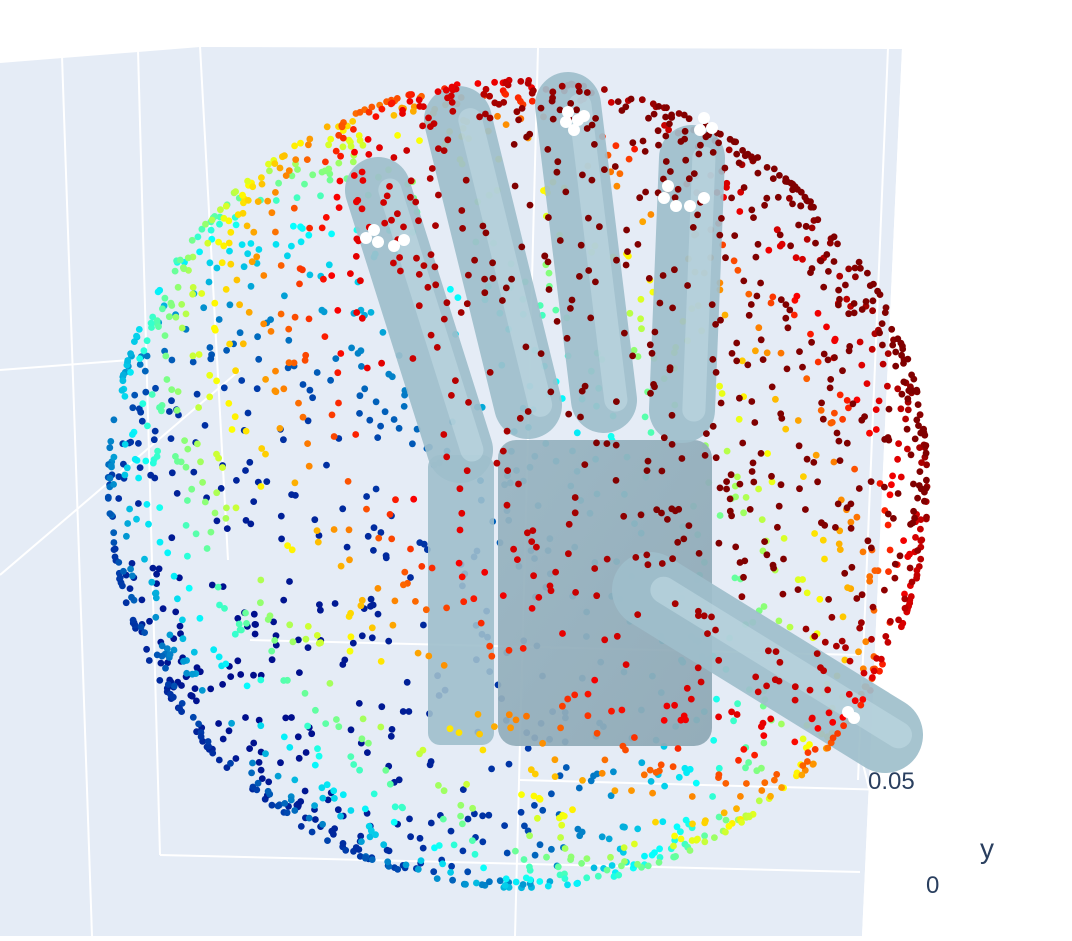 The image size is (1072, 941). Describe the element at coordinates (675, 511) in the screenshot. I see `point-2022` at that location.